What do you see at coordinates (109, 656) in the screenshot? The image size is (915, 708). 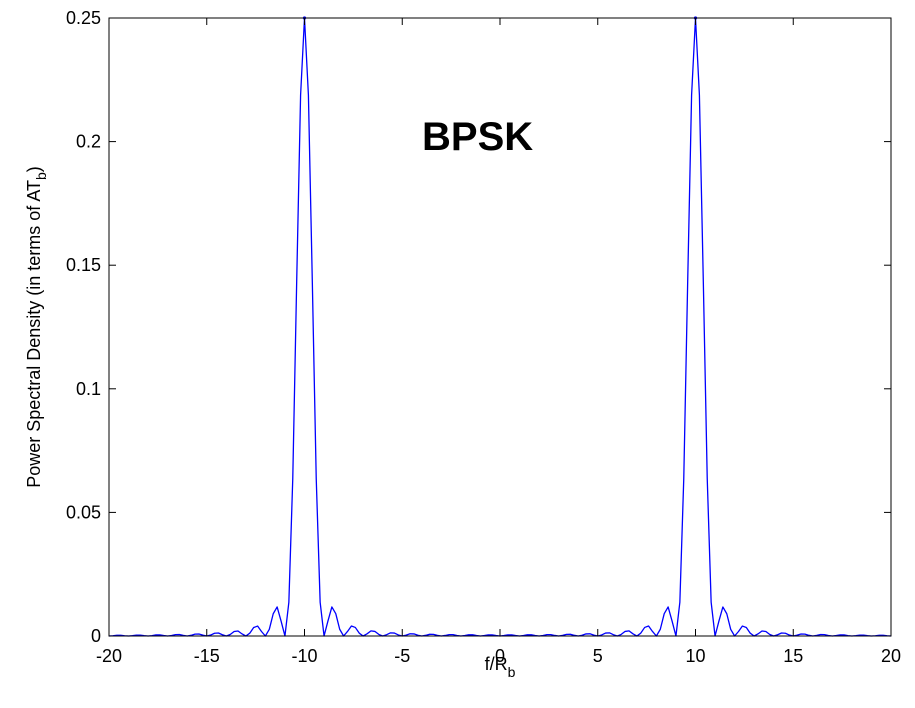 I see `x-tick-label: -20` at bounding box center [109, 656].